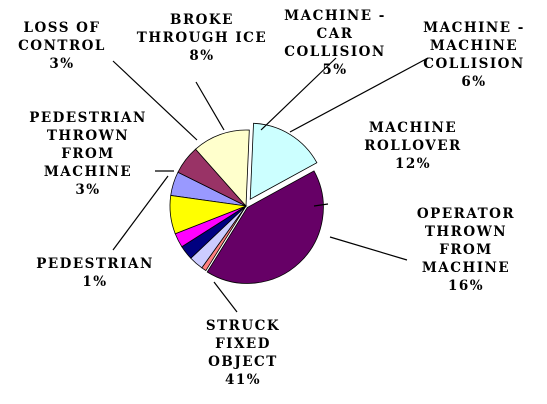 Image resolution: width=547 pixels, height=404 pixels. Describe the element at coordinates (88, 172) in the screenshot. I see `slice-label-6-line-3: MACHINE` at that location.